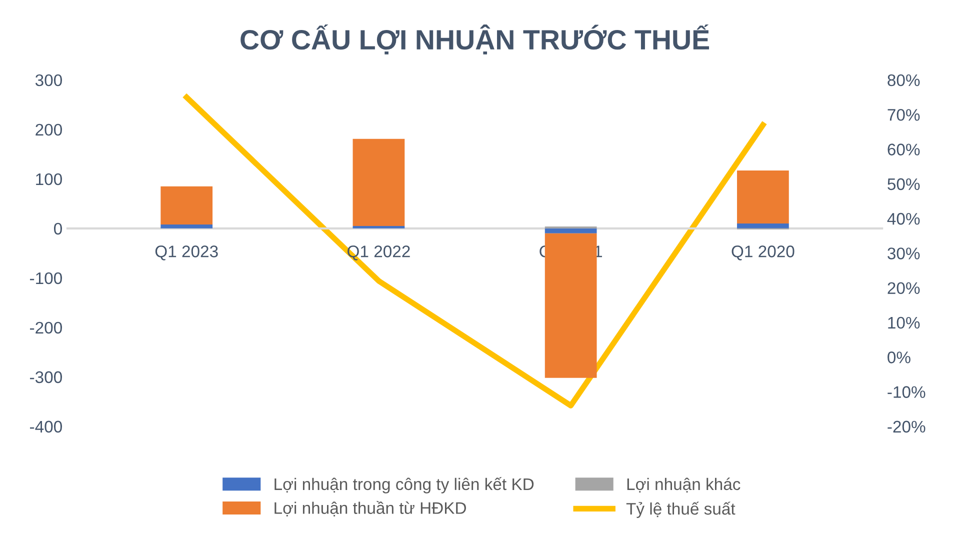 The image size is (964, 533). I want to click on y-tick-label: -200, so click(46, 328).